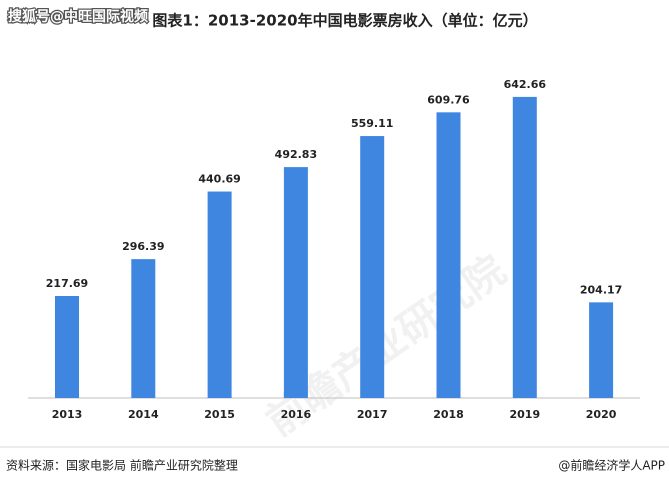  I want to click on x-tick-label: 2018, so click(448, 414).